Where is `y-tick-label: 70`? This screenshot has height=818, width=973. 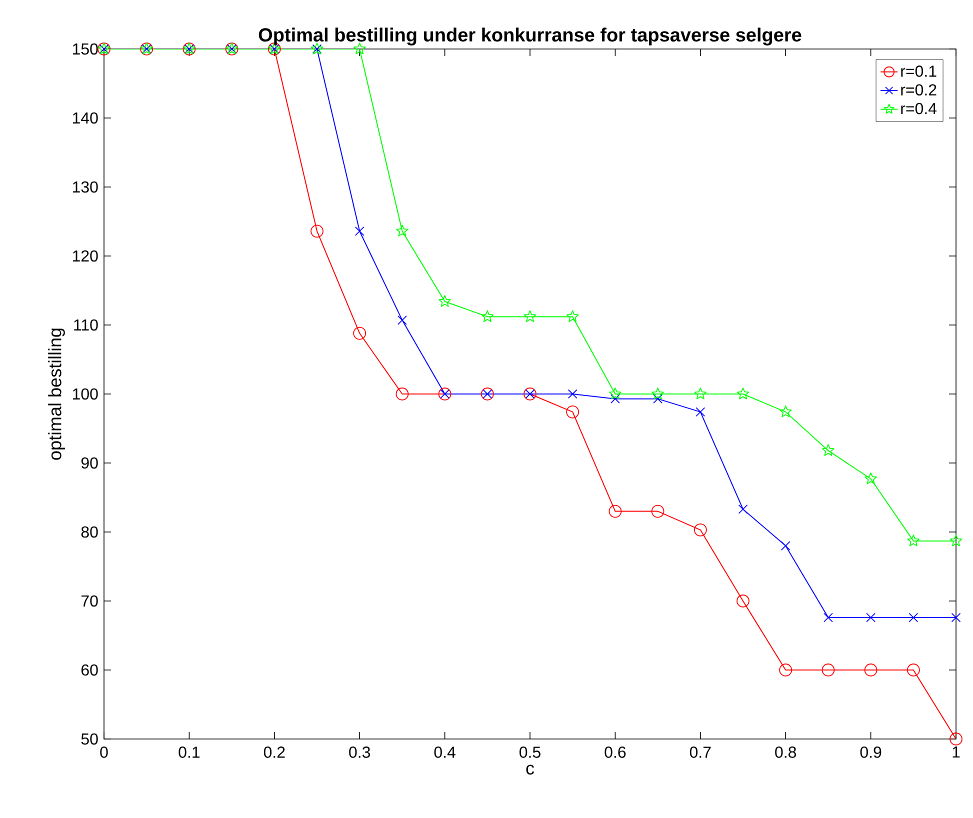
y-tick-label: 70 is located at coordinates (89, 601).